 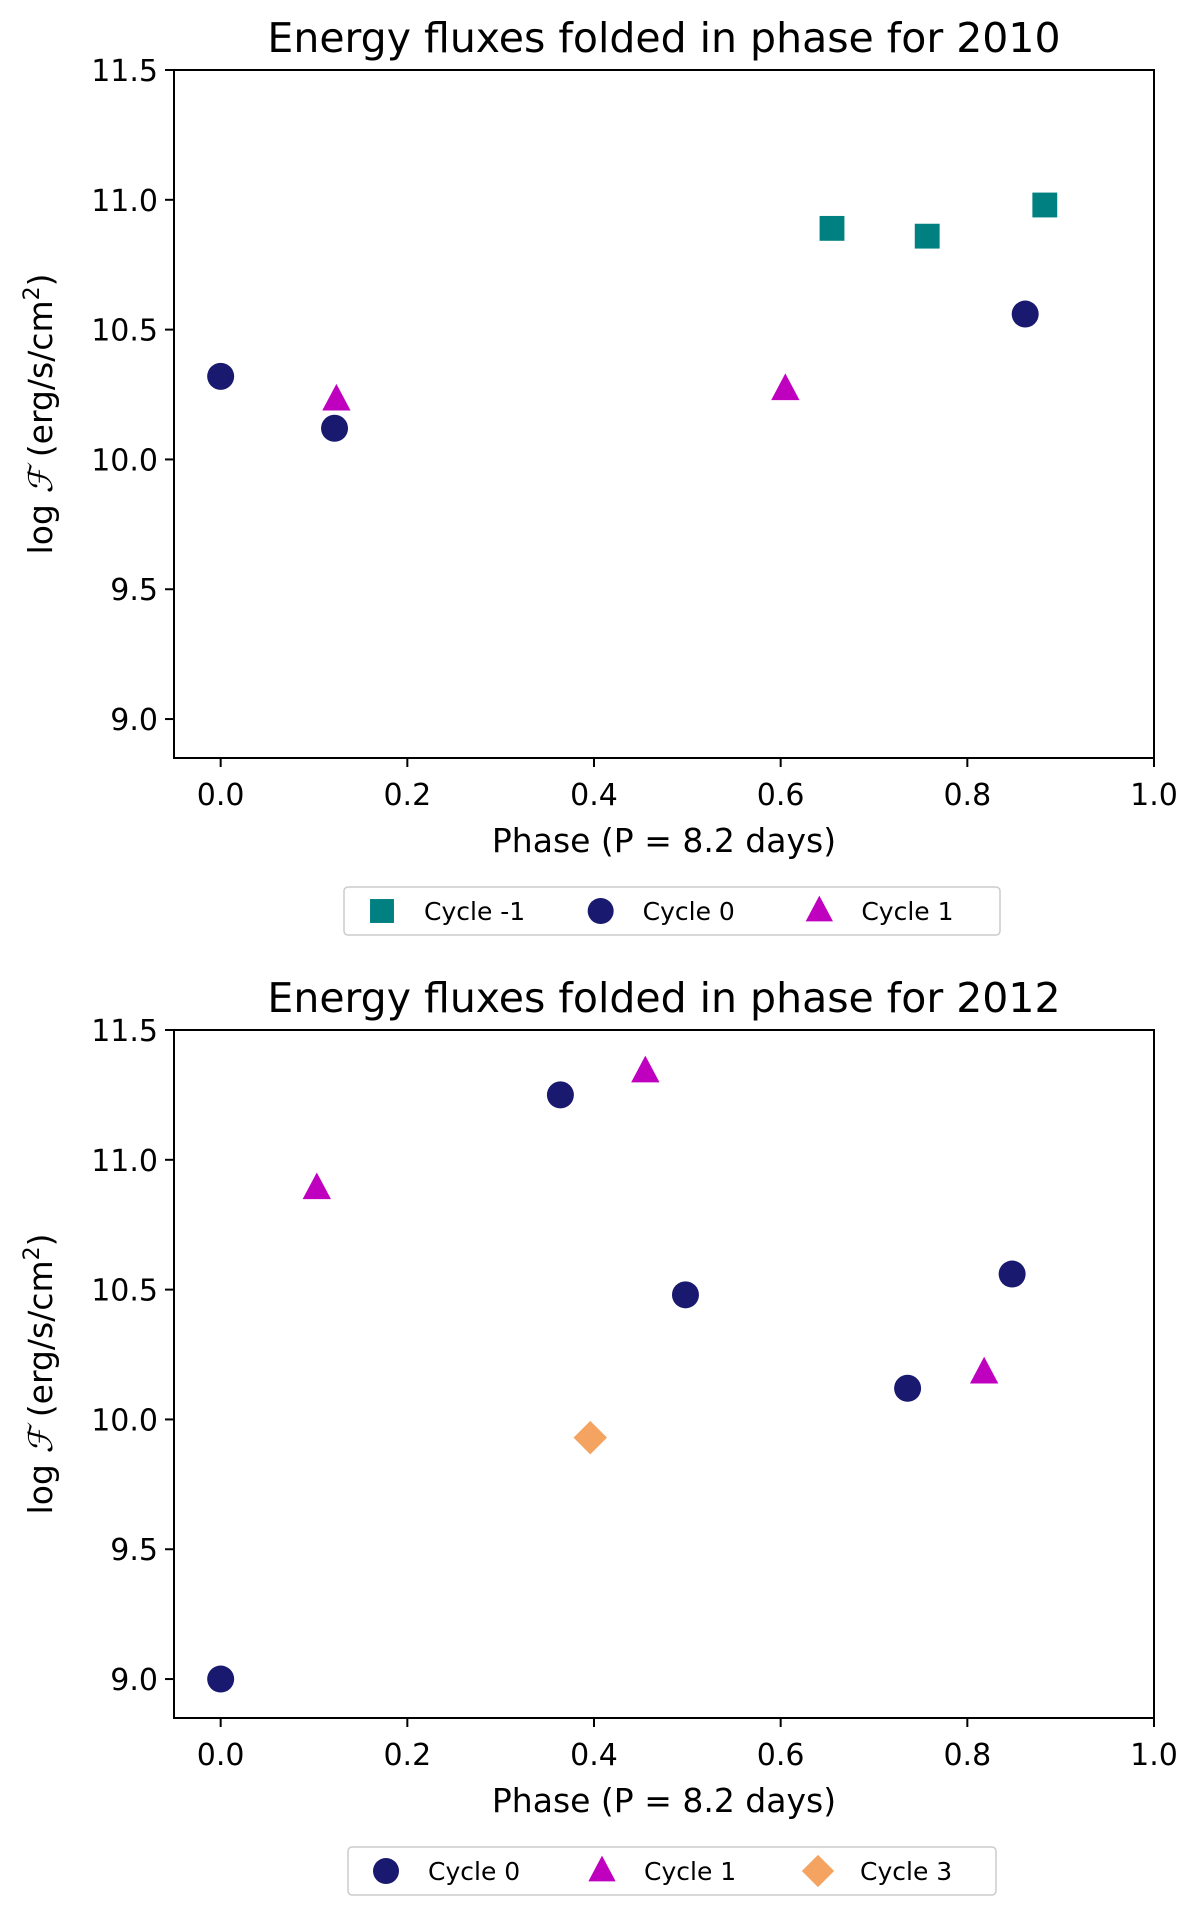 What do you see at coordinates (663, 998) in the screenshot?
I see `chart-title: Energy fluxes folded in phase for 2012` at bounding box center [663, 998].